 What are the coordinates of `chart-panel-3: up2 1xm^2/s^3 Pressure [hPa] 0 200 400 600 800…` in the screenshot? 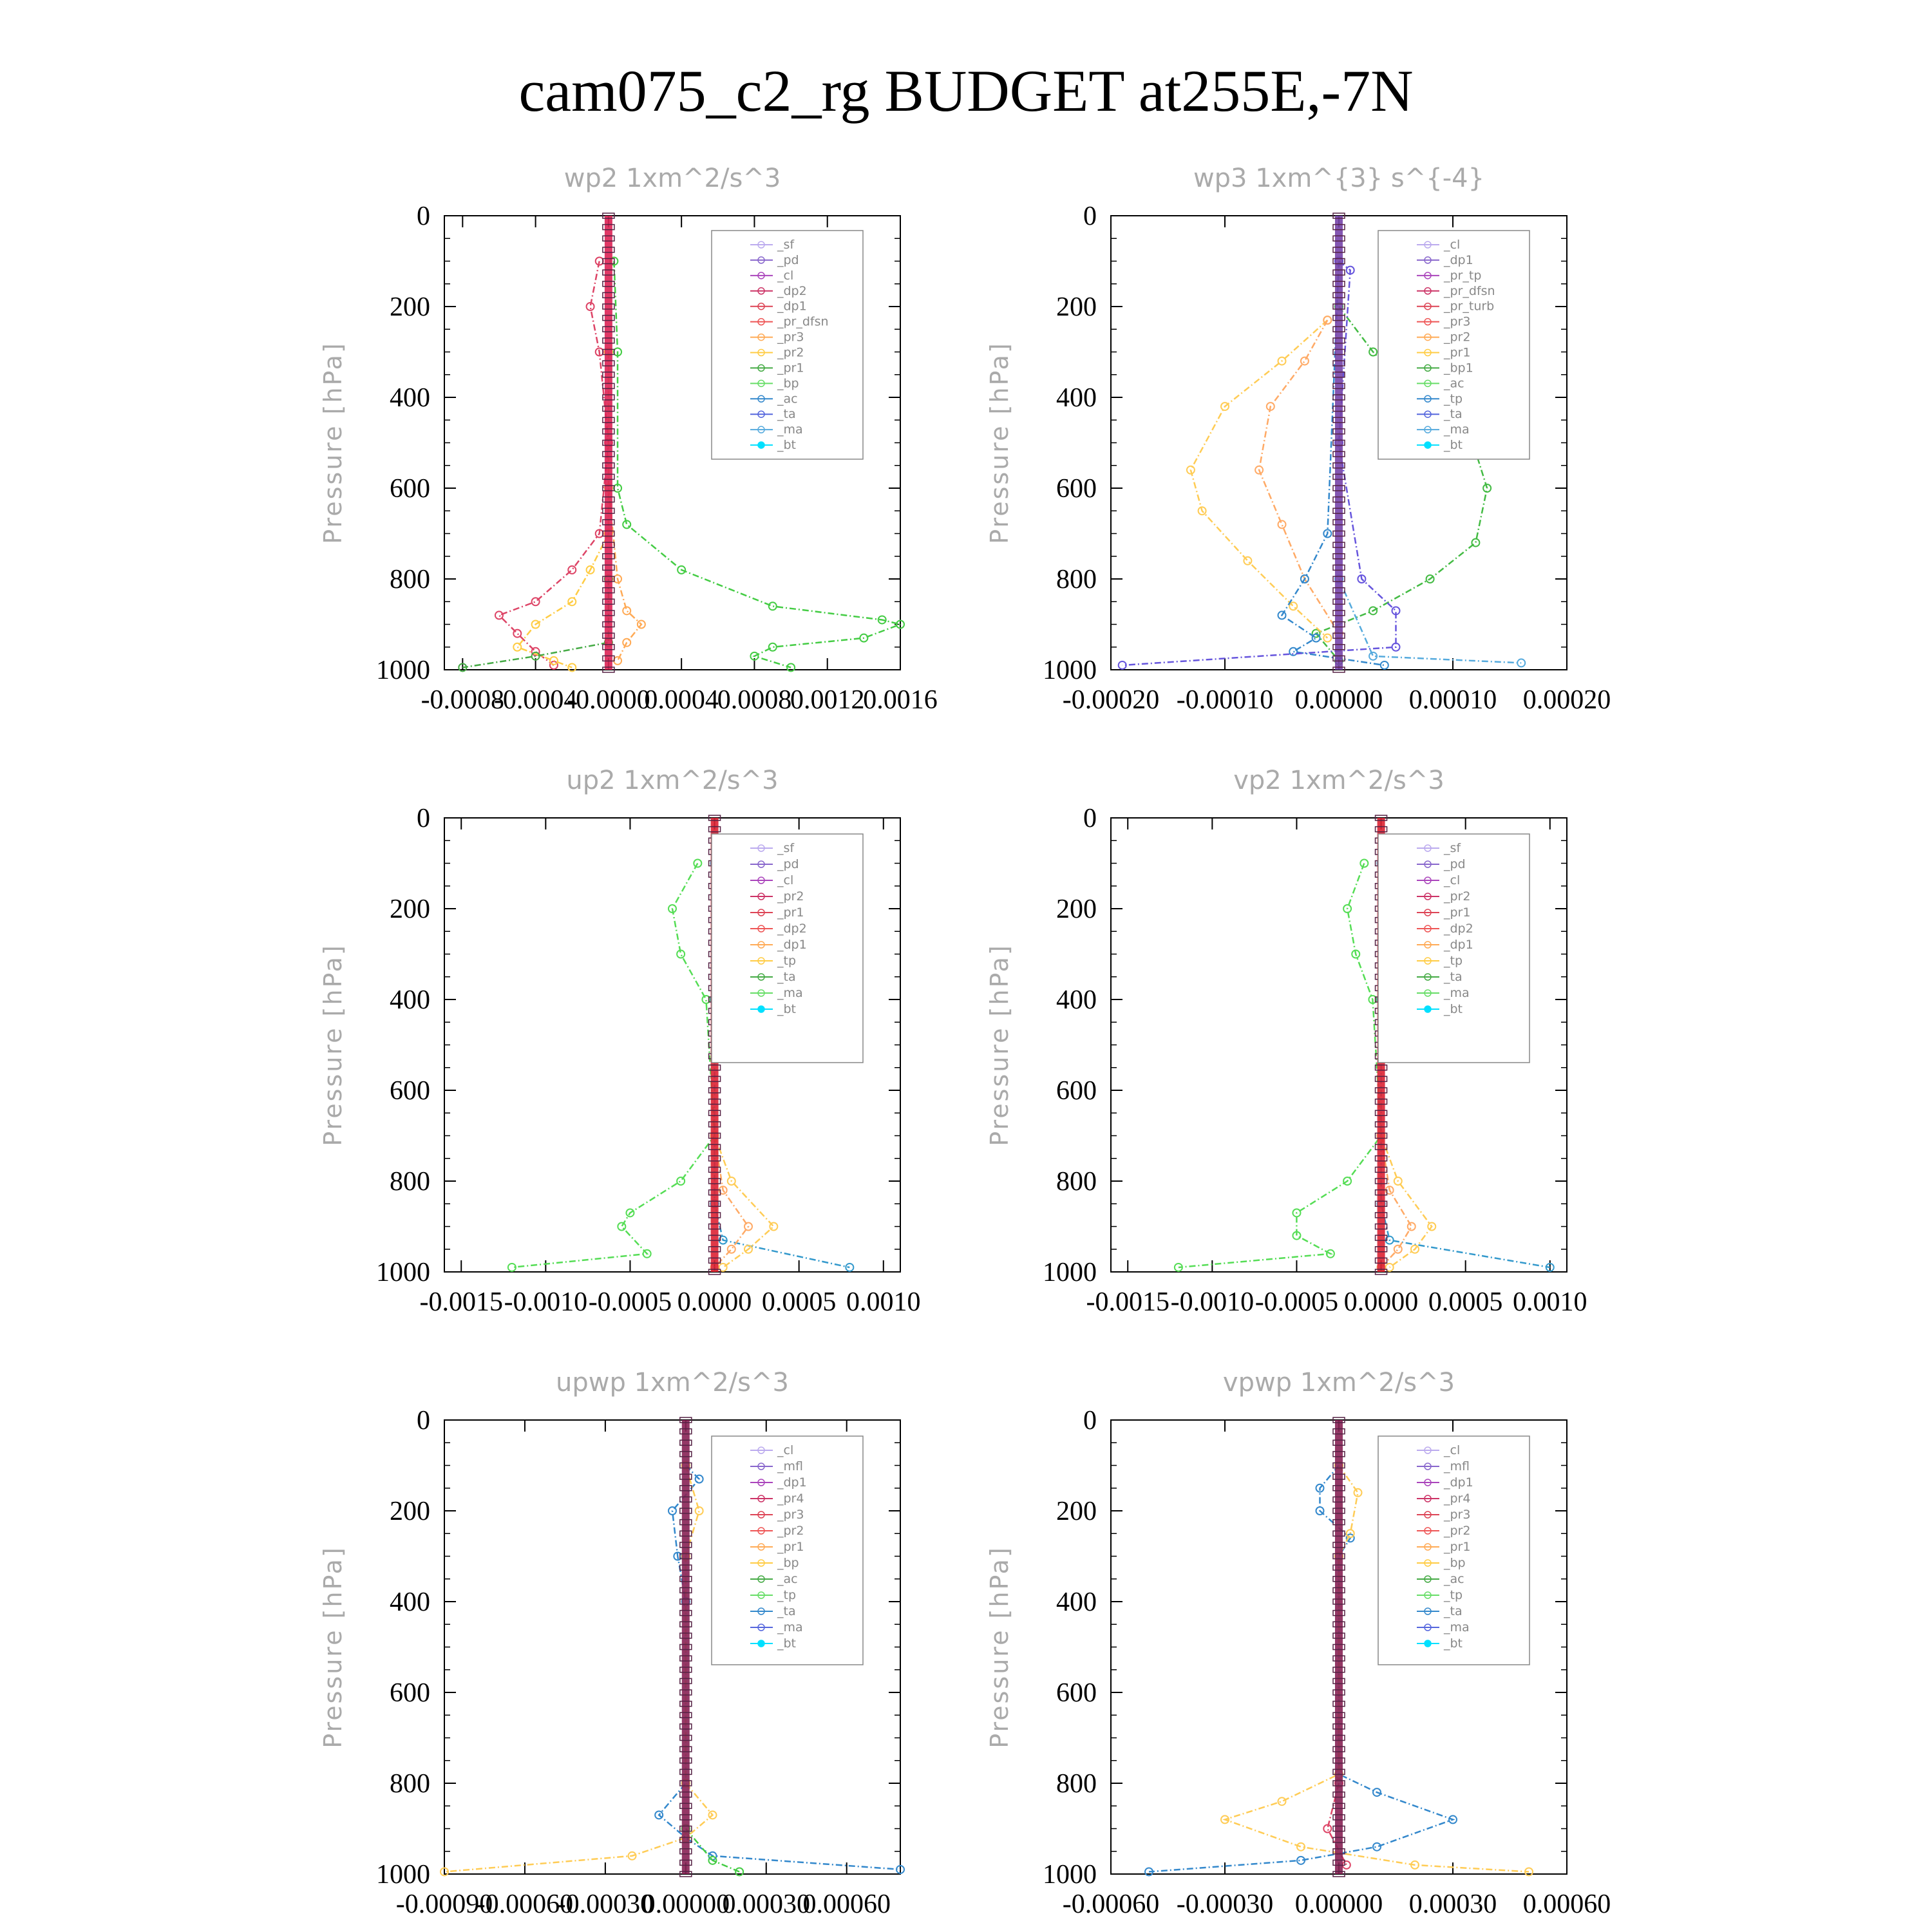 It's located at (620, 1041).